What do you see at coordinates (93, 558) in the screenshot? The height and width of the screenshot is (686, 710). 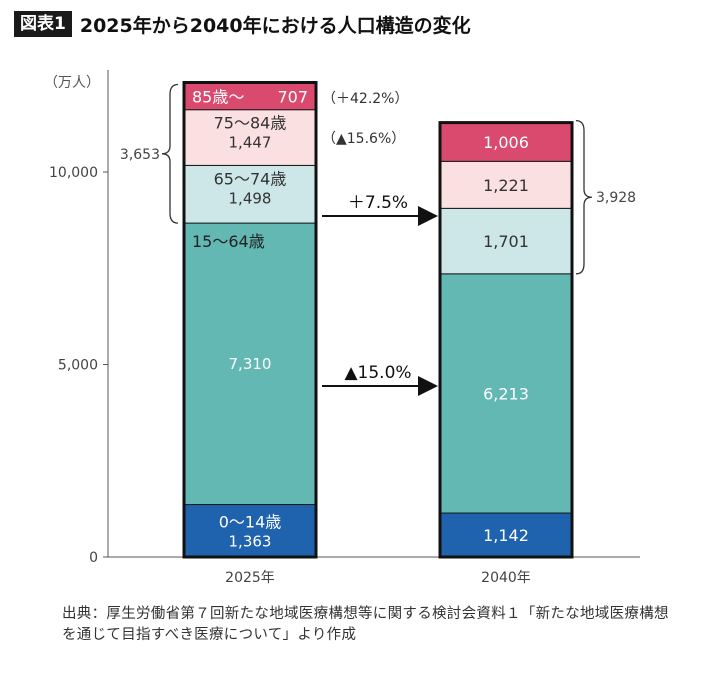 I see `y-tick-label: 0` at bounding box center [93, 558].